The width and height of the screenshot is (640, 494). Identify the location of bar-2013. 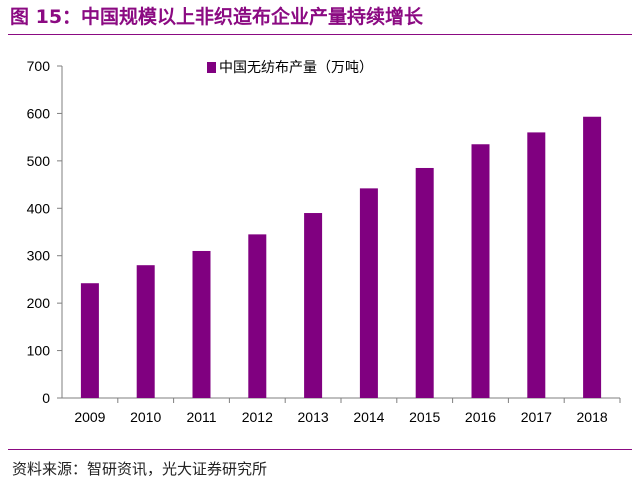
(313, 305).